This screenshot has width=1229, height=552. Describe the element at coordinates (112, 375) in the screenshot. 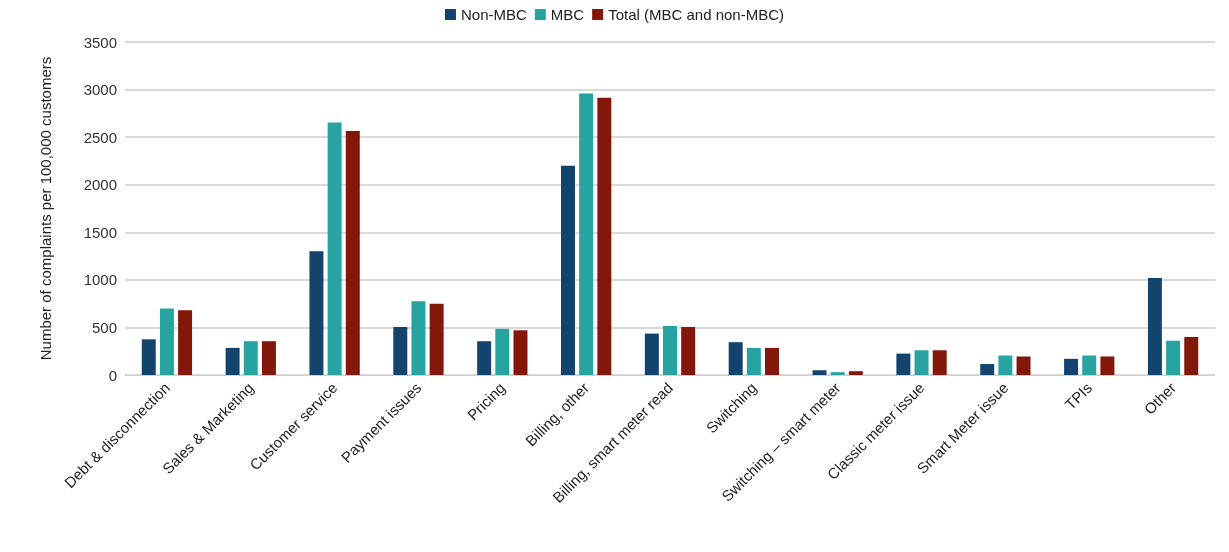

I see `y-tick-label: 0` at that location.